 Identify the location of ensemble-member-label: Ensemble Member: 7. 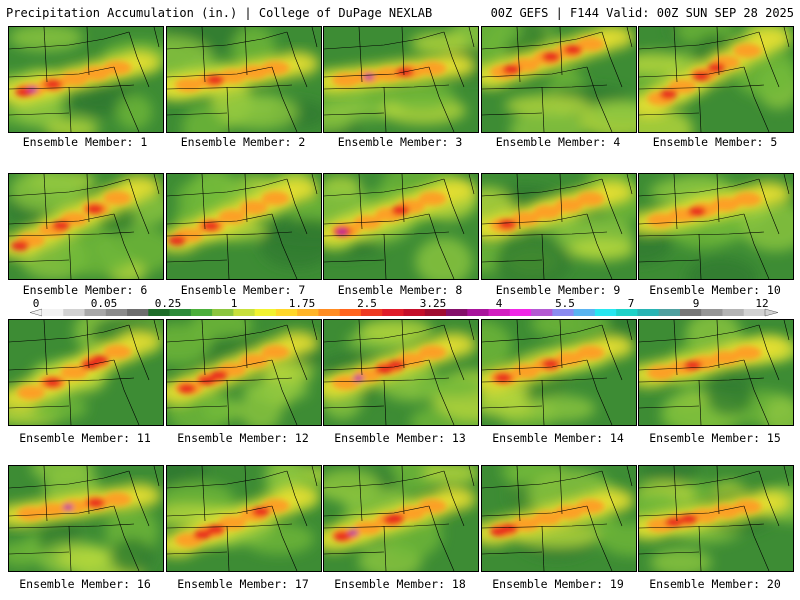
(243, 290).